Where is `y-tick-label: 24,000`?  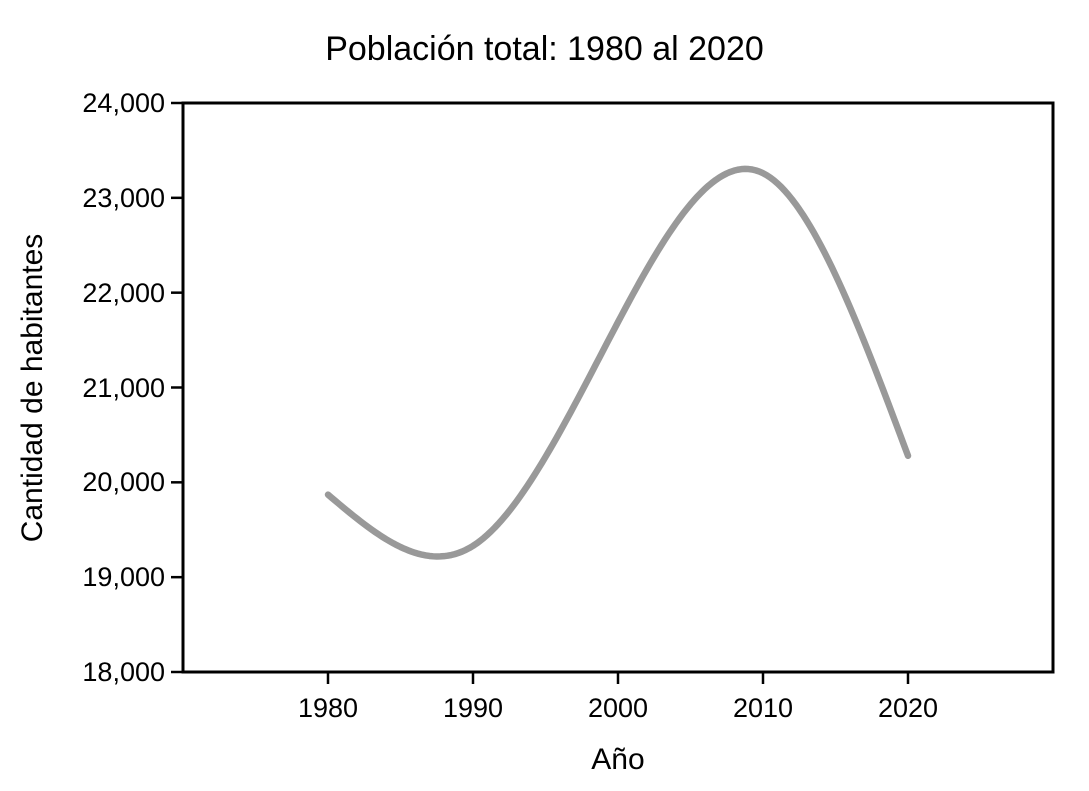 y-tick-label: 24,000 is located at coordinates (123, 103).